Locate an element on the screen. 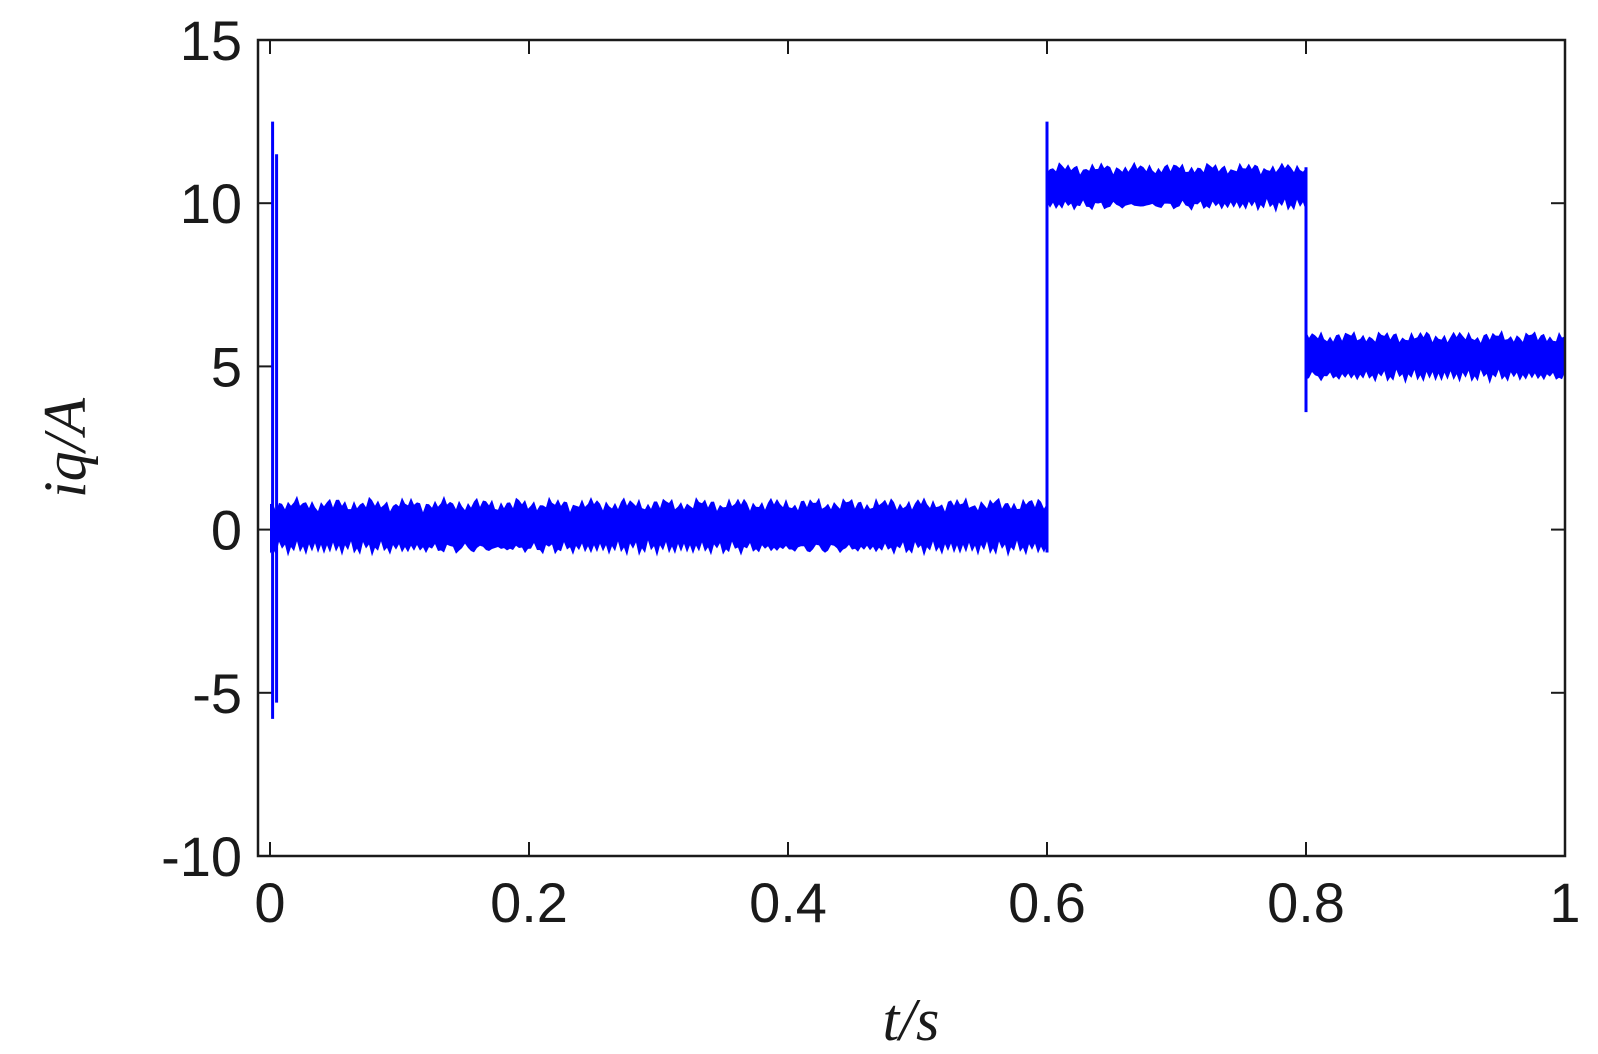 The image size is (1598, 1054). y-tick-label: -10 is located at coordinates (201, 856).